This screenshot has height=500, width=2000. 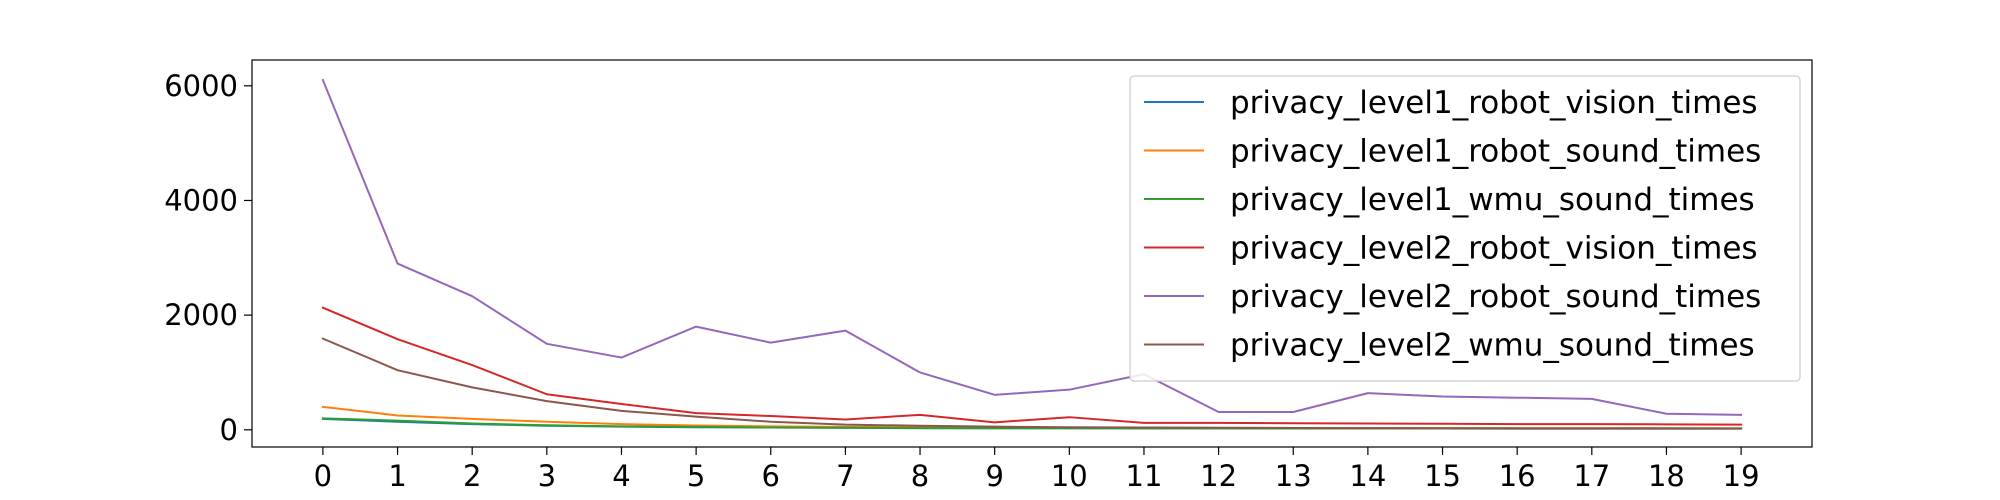 I want to click on y-tick-label: 2000, so click(x=201, y=315).